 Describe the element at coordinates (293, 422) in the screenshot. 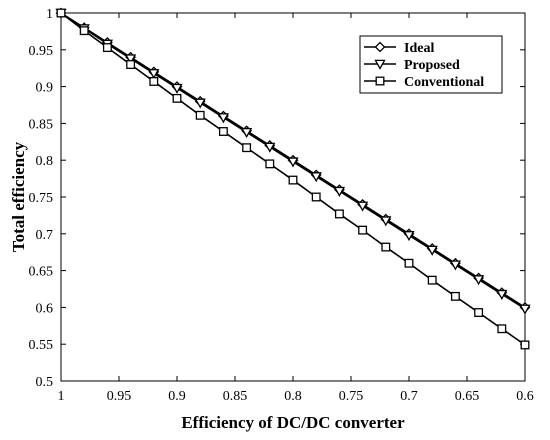

I see `x-axis-label: Efficiency of DC/DC converter` at that location.